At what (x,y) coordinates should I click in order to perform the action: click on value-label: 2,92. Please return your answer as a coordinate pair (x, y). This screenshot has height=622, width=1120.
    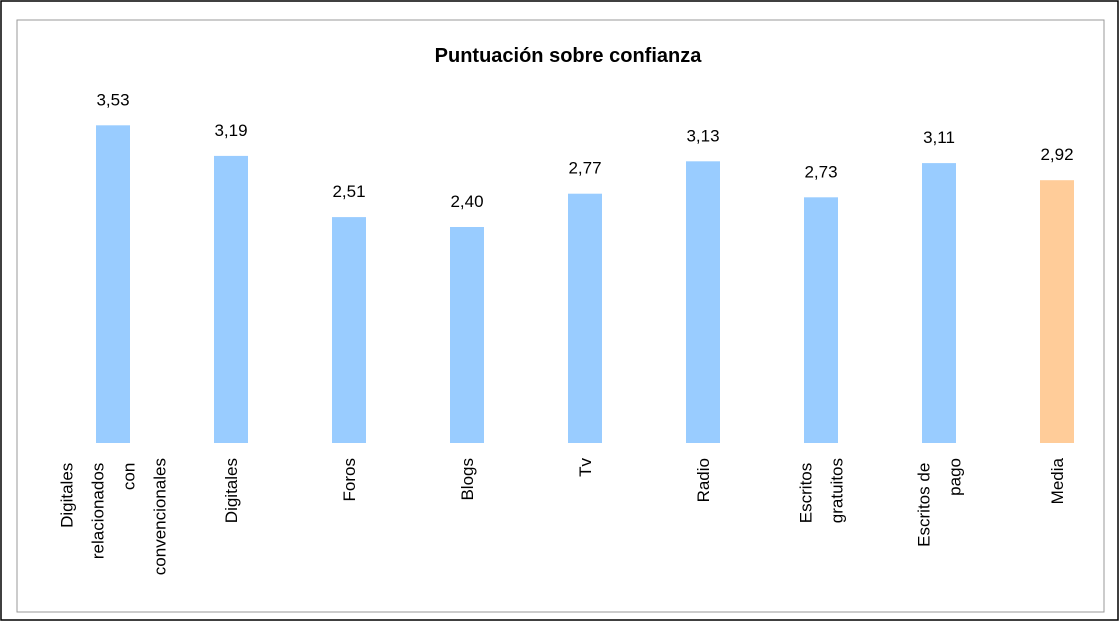
    Looking at the image, I should click on (1056, 154).